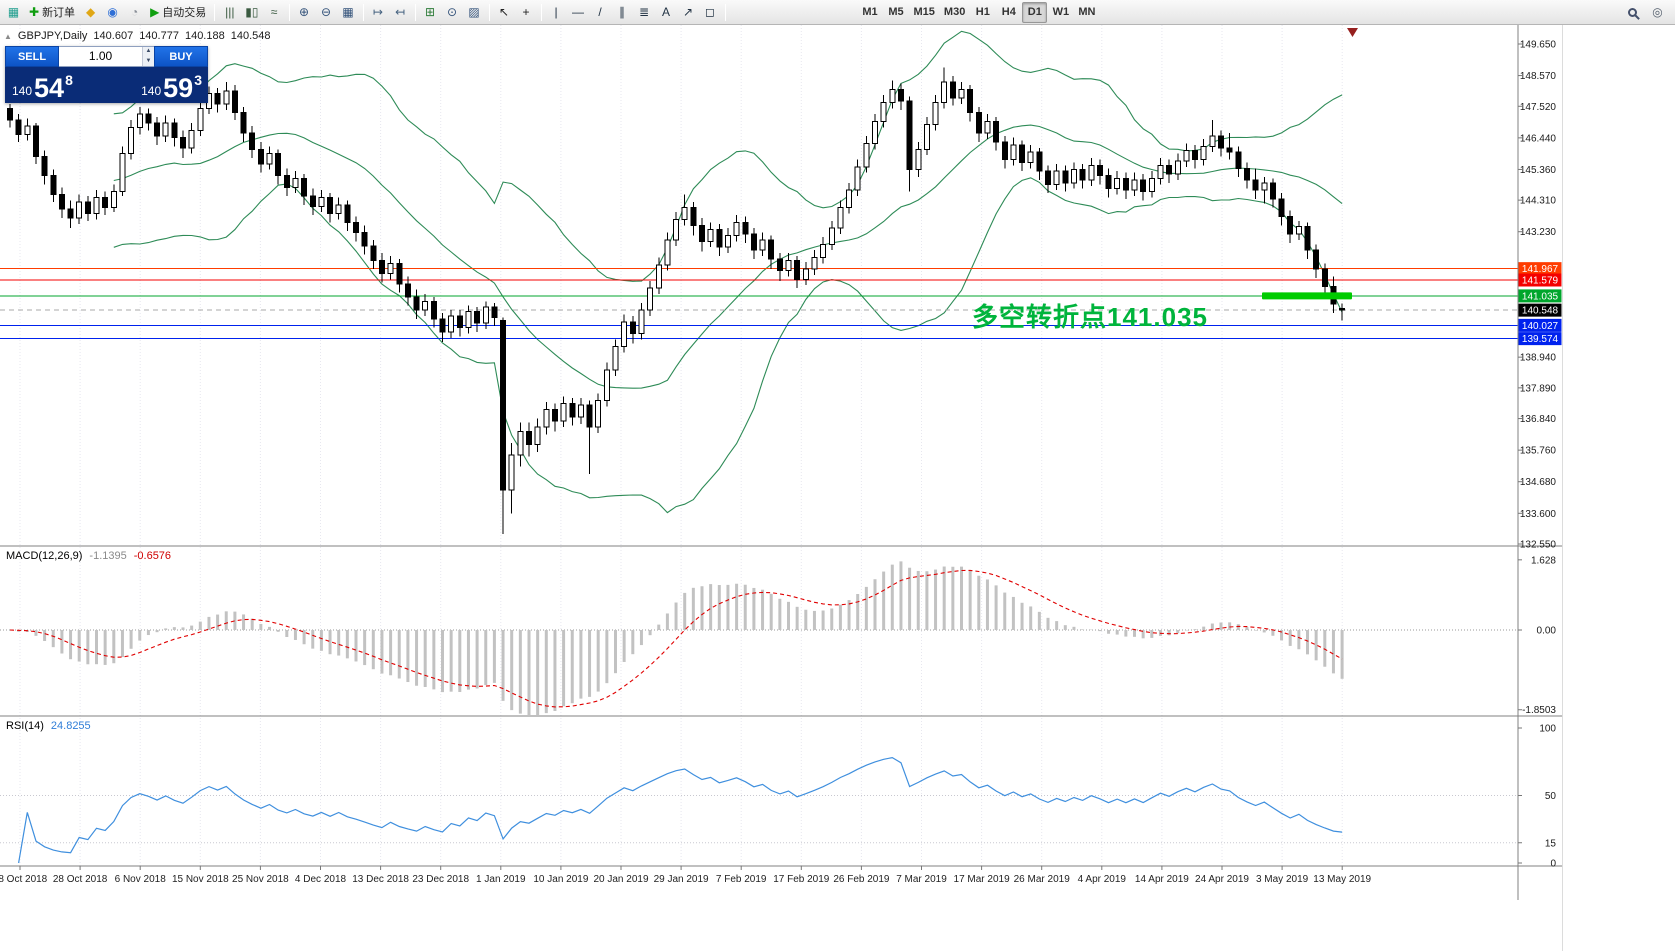 This screenshot has height=951, width=1675. I want to click on community-button: ◎, so click(1657, 12).